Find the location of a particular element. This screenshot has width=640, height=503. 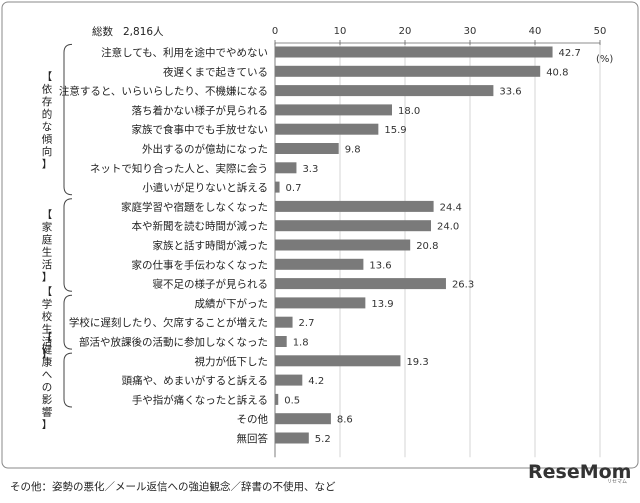

logo: ReseMom is located at coordinates (579, 472).